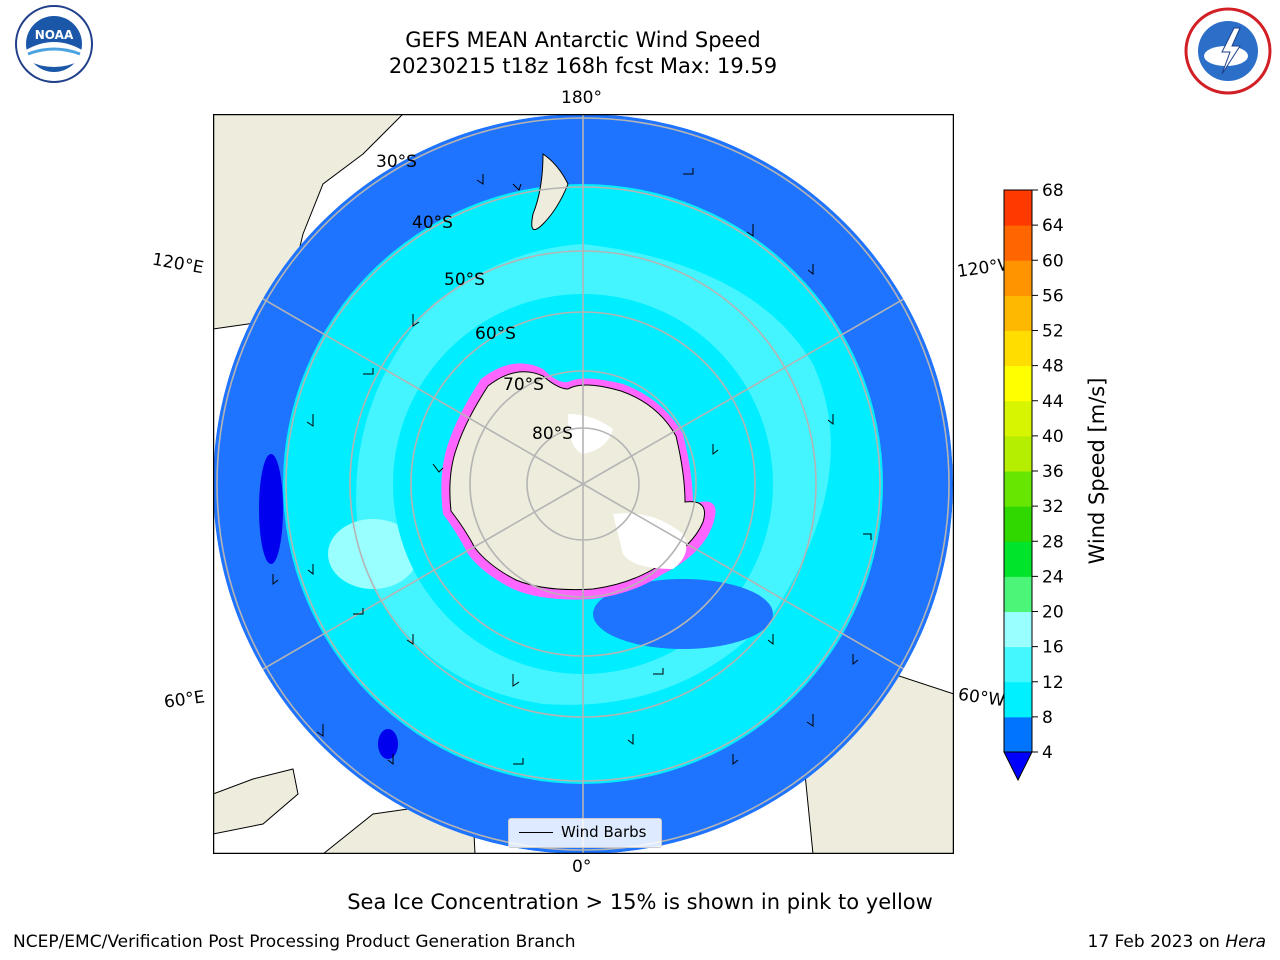 This screenshot has height=960, width=1280. Describe the element at coordinates (650, 541) in the screenshot. I see `weddell-ice` at that location.